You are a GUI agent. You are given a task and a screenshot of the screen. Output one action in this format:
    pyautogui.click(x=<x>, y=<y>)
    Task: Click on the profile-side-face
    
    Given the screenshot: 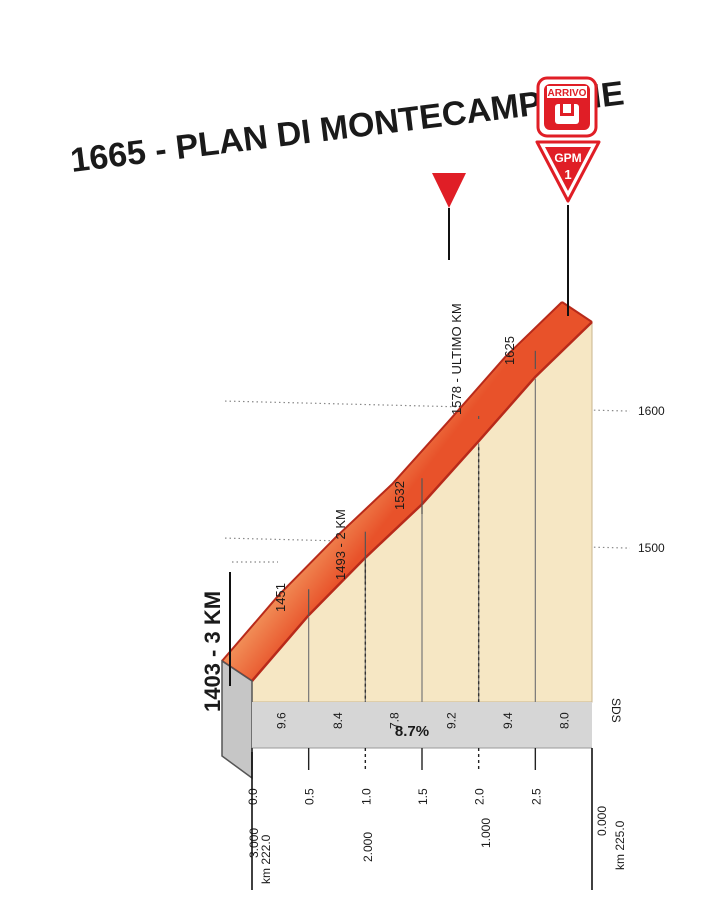 What is the action you would take?
    pyautogui.click(x=237, y=719)
    